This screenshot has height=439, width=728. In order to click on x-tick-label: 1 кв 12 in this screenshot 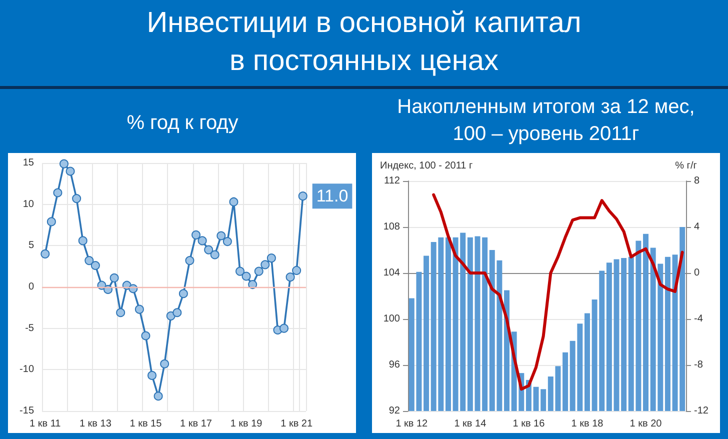, I will do `click(412, 424)`.